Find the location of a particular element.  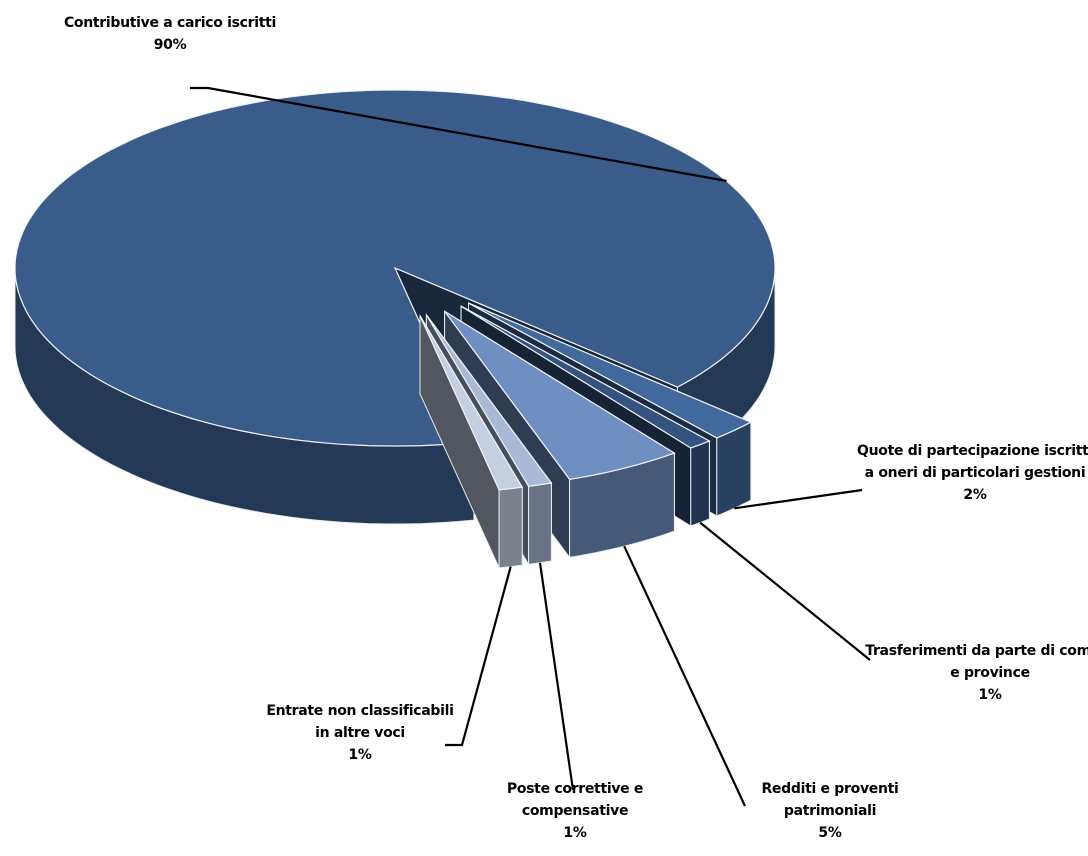

category-label: Poste correttive e compensative is located at coordinates (575, 800).